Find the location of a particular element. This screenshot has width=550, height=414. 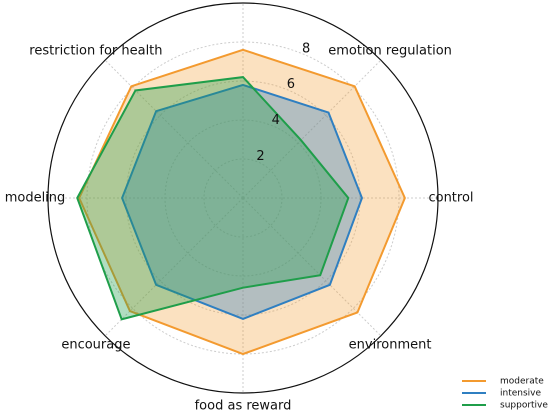

legend-label: intensive is located at coordinates (520, 394).